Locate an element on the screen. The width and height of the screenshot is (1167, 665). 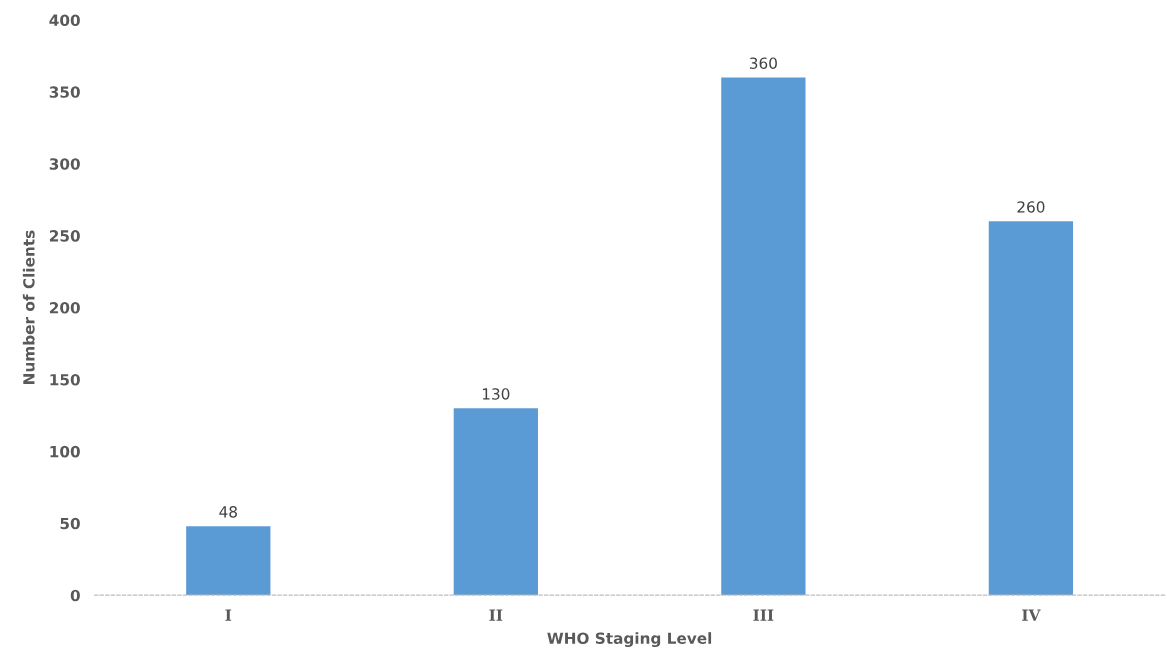
data-label: 260 is located at coordinates (1031, 207).